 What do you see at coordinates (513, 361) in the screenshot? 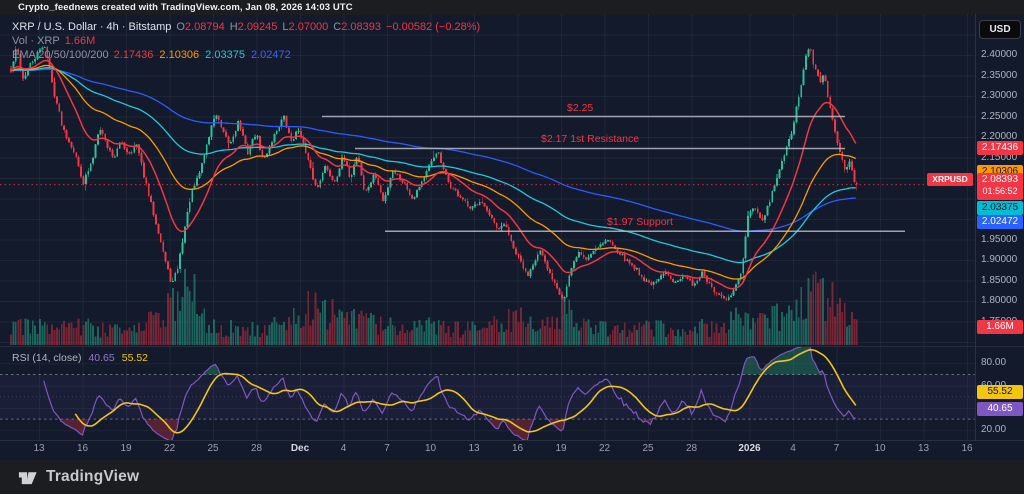
I see `rsi-overbought-fill` at bounding box center [513, 361].